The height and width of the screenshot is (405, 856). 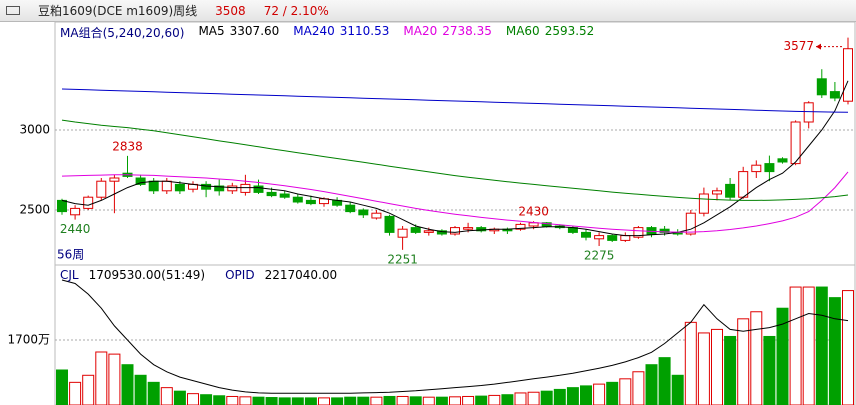 I want to click on window-icon, so click(x=13, y=10).